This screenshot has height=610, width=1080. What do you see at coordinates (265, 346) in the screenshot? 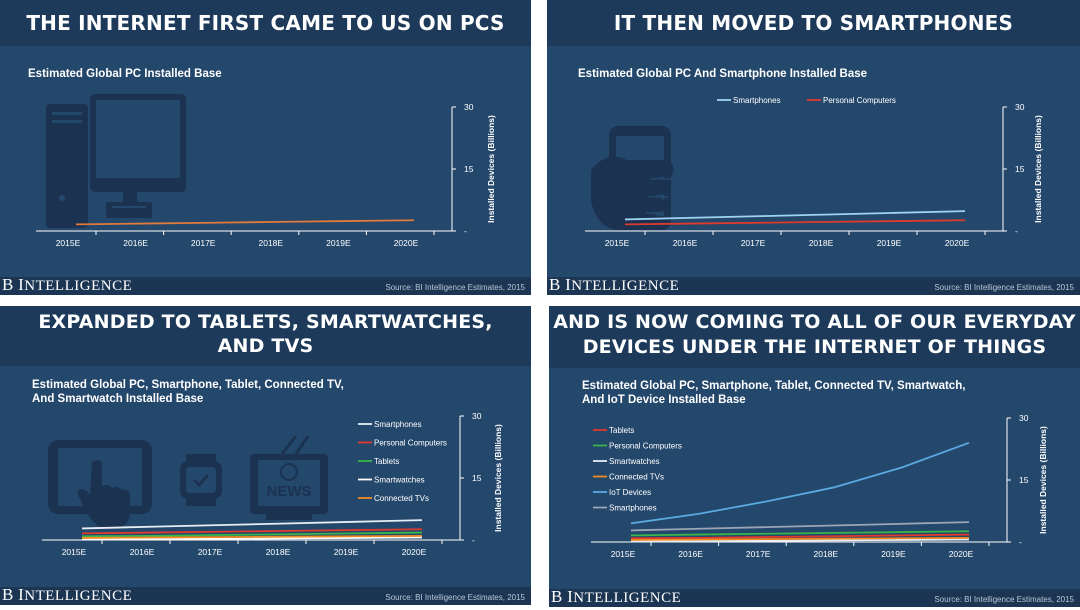
I see `heading-line: AND TVS` at bounding box center [265, 346].